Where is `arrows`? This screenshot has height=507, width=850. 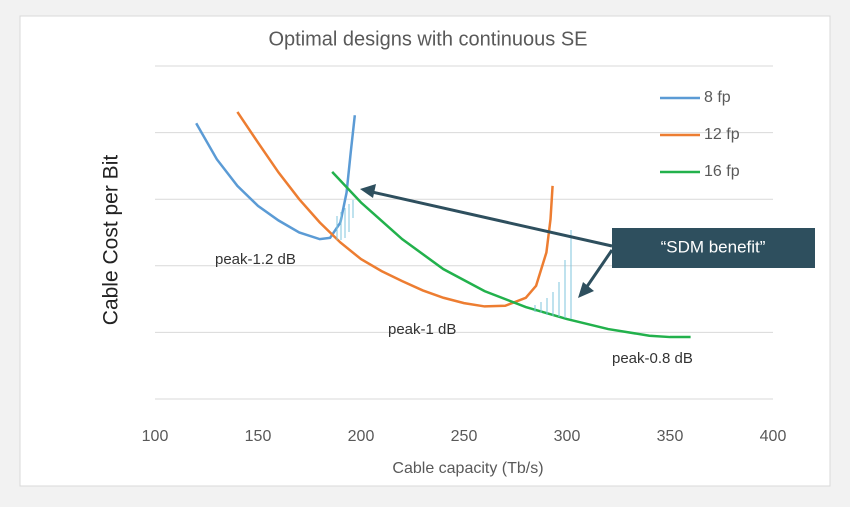
arrows is located at coordinates (487, 241).